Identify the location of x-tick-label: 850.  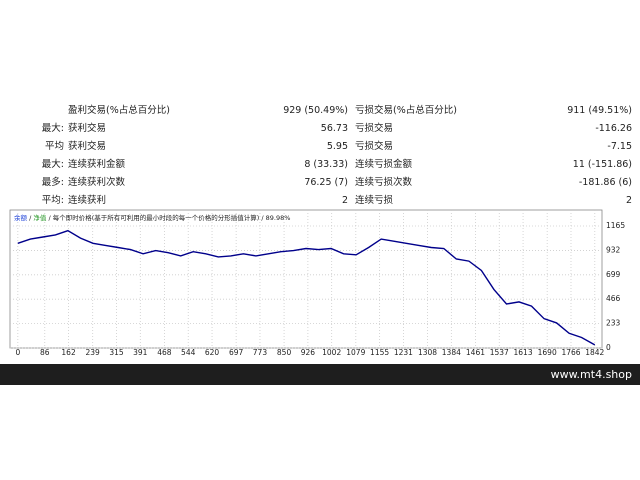
(284, 352).